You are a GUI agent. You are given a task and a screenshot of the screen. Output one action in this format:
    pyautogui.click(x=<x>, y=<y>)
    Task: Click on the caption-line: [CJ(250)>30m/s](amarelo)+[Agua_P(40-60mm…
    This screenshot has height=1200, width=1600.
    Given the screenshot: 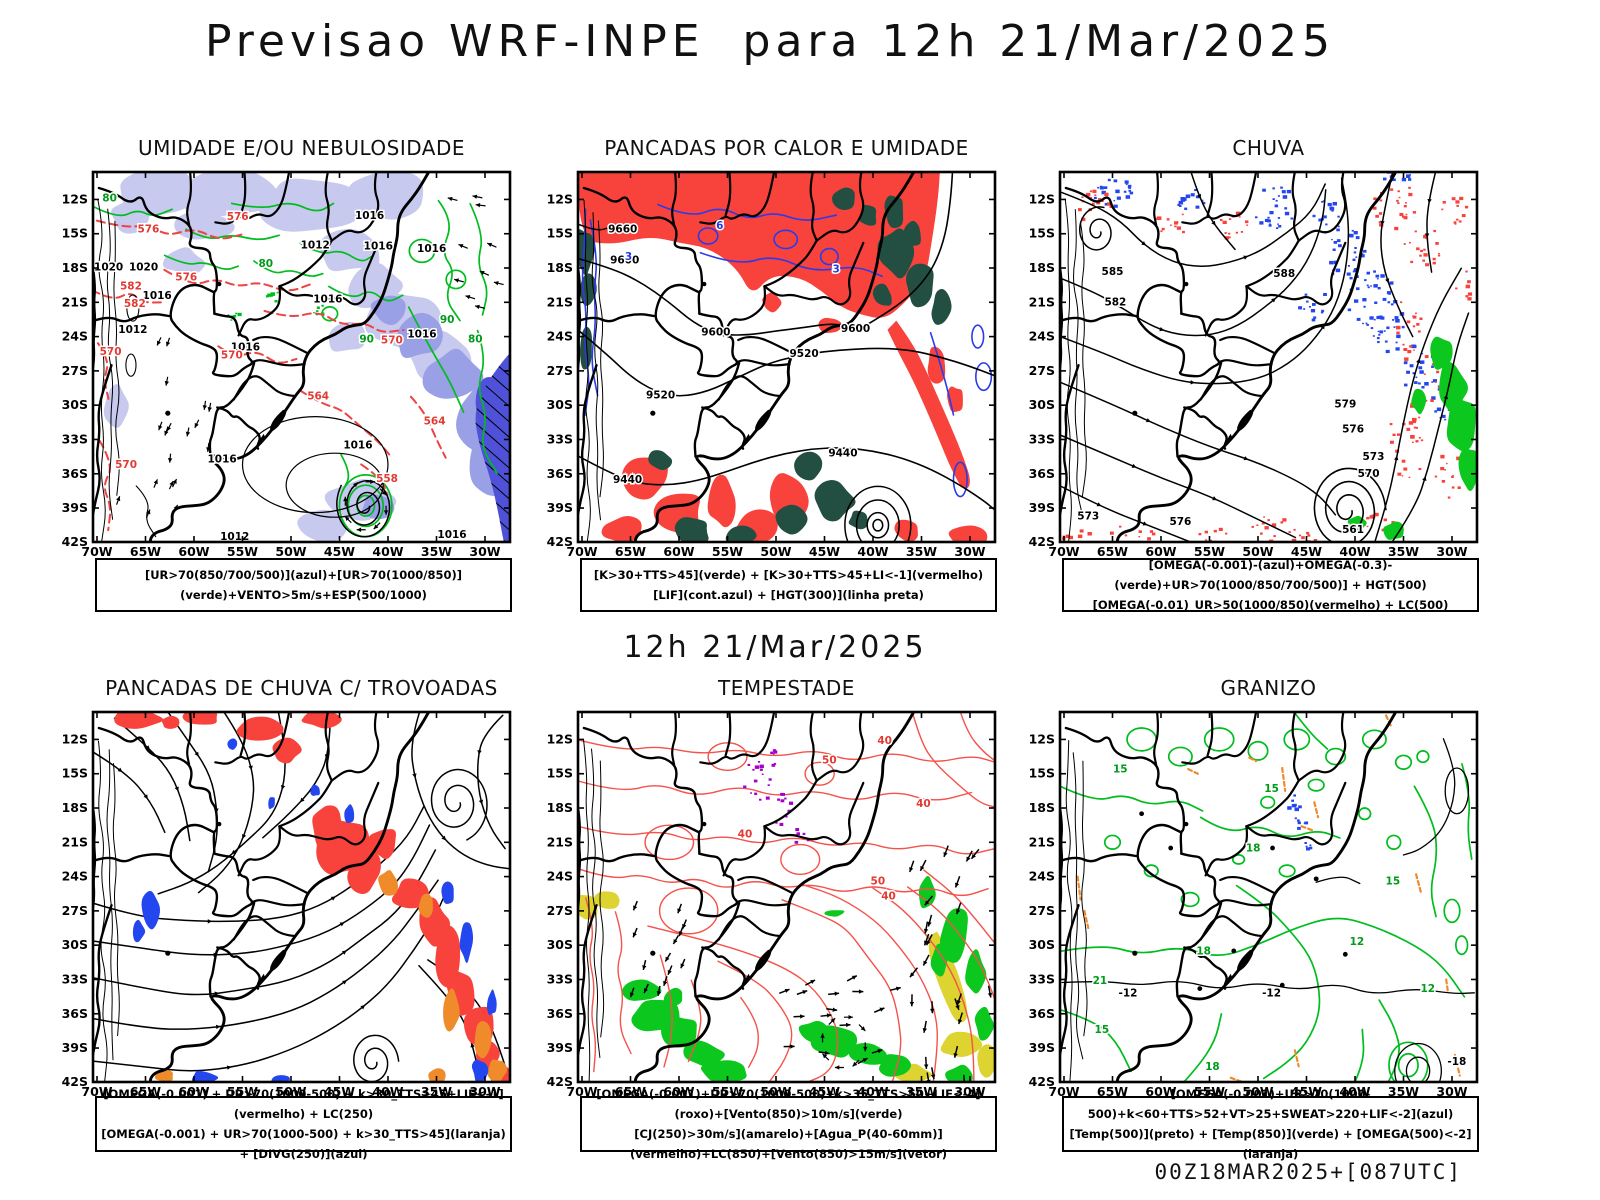 What is the action you would take?
    pyautogui.click(x=788, y=1144)
    